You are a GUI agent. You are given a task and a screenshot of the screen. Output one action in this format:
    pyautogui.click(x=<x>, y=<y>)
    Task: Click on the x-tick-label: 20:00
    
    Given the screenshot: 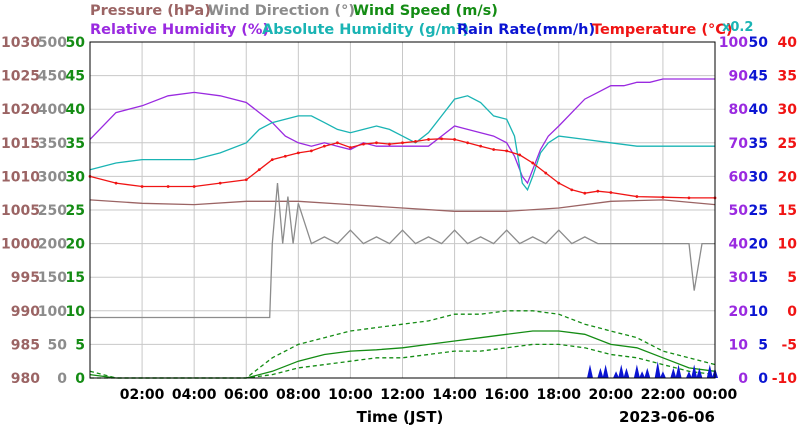 What is the action you would take?
    pyautogui.click(x=611, y=395)
    